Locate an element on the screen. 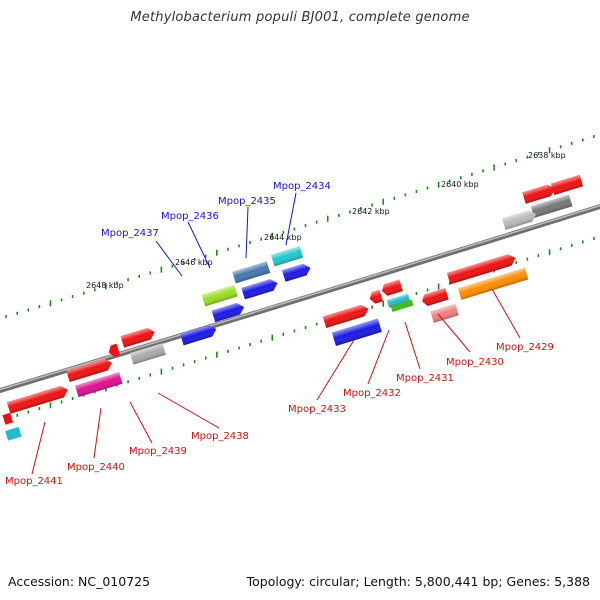 The height and width of the screenshot is (600, 600). kbp-label-2638: 2638 kbp is located at coordinates (547, 155).